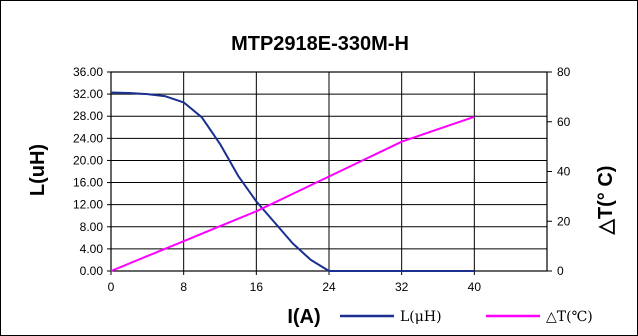 The image size is (638, 336). I want to click on y-tick-label: 4.00, so click(92, 249).